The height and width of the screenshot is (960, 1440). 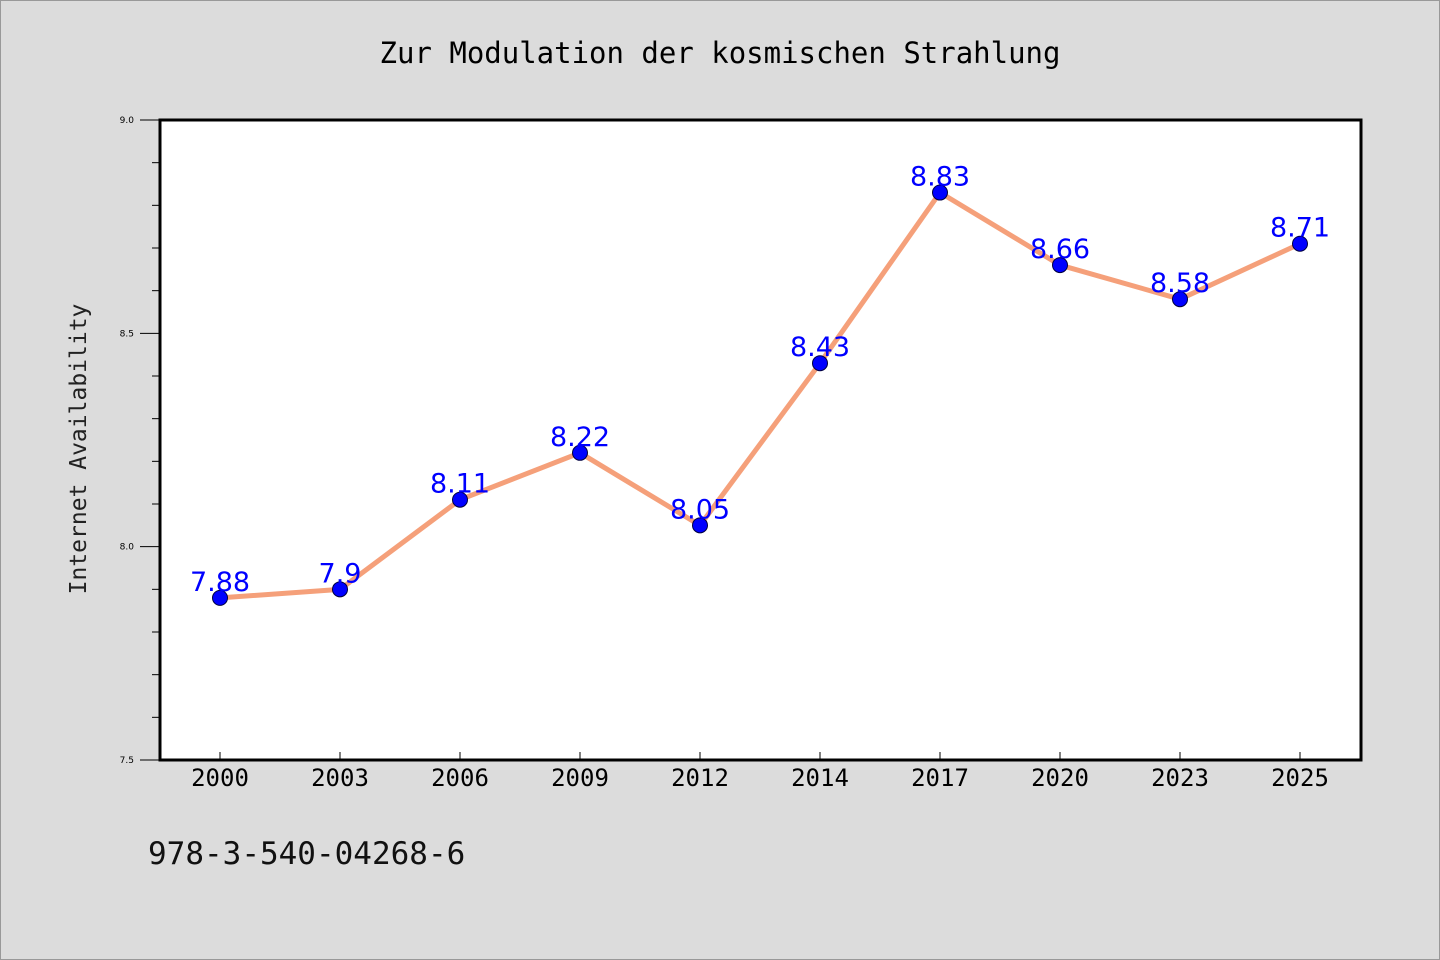 What do you see at coordinates (700, 509) in the screenshot?
I see `data-label: 8.05` at bounding box center [700, 509].